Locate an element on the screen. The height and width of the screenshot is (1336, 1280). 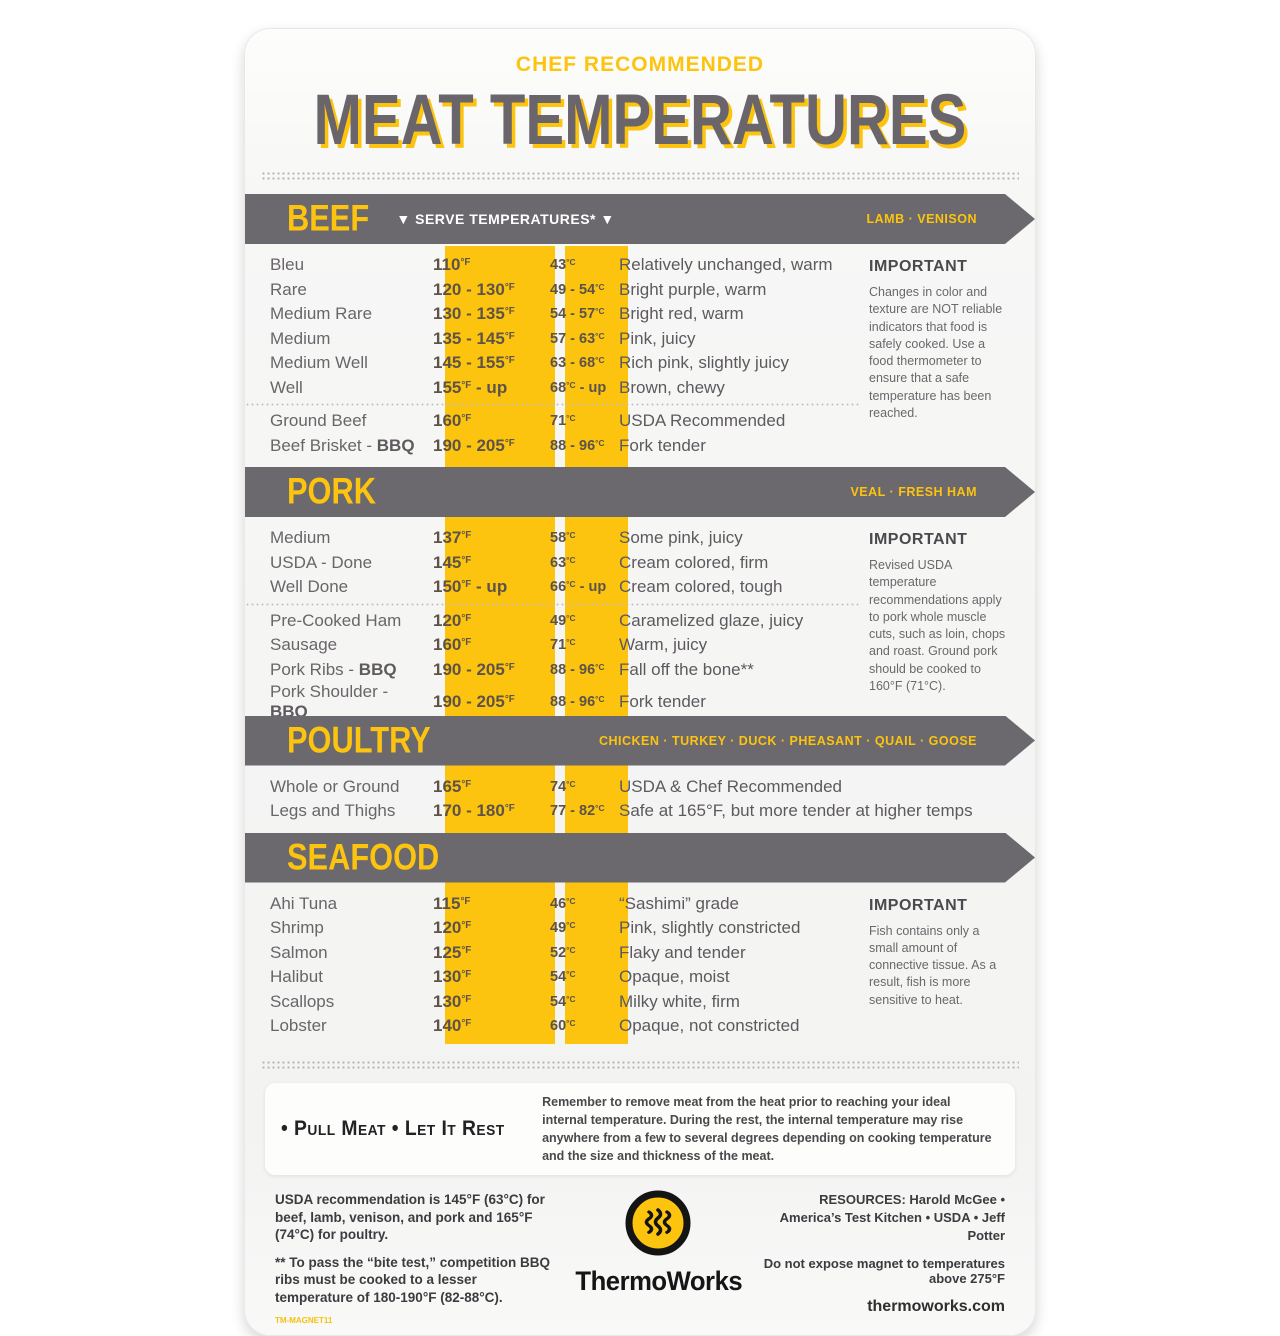
poultry-section-title: POULTRY is located at coordinates (359, 740).